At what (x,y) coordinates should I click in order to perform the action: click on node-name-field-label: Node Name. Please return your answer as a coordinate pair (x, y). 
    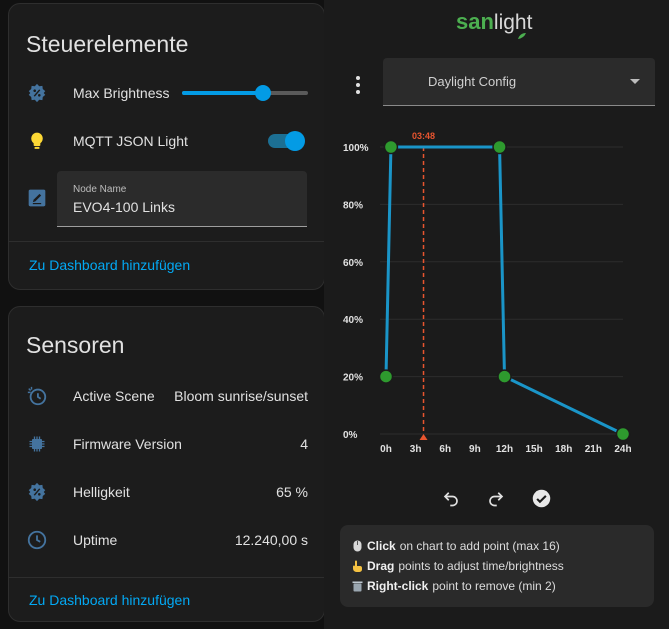
    Looking at the image, I should click on (100, 189).